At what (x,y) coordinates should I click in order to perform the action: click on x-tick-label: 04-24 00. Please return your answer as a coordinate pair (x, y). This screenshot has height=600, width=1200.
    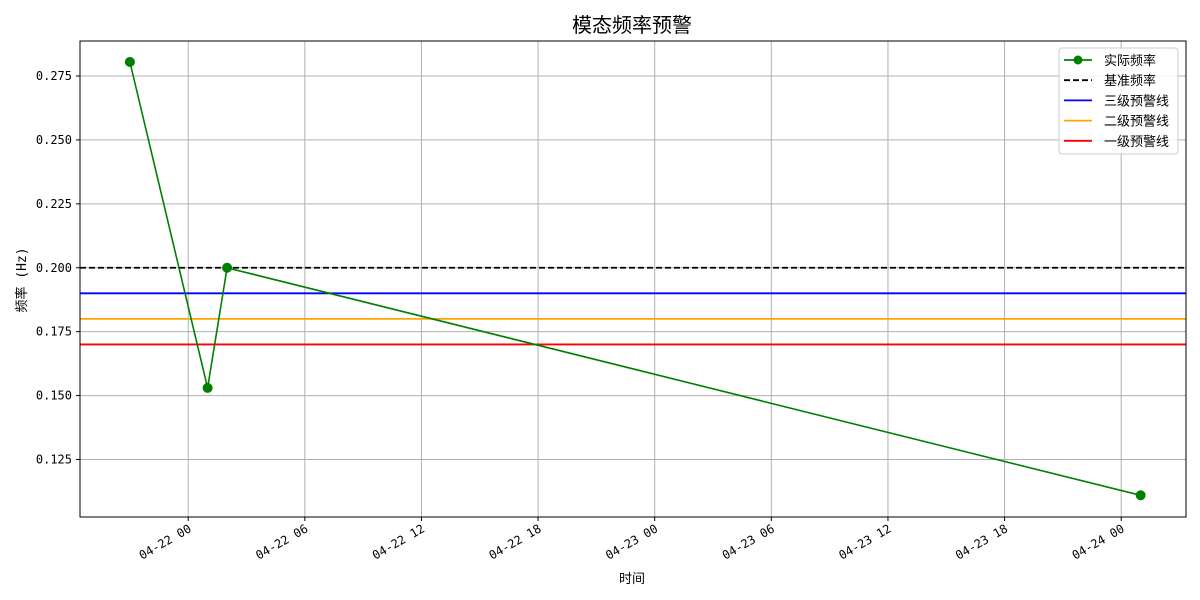
    Looking at the image, I should click on (1098, 541).